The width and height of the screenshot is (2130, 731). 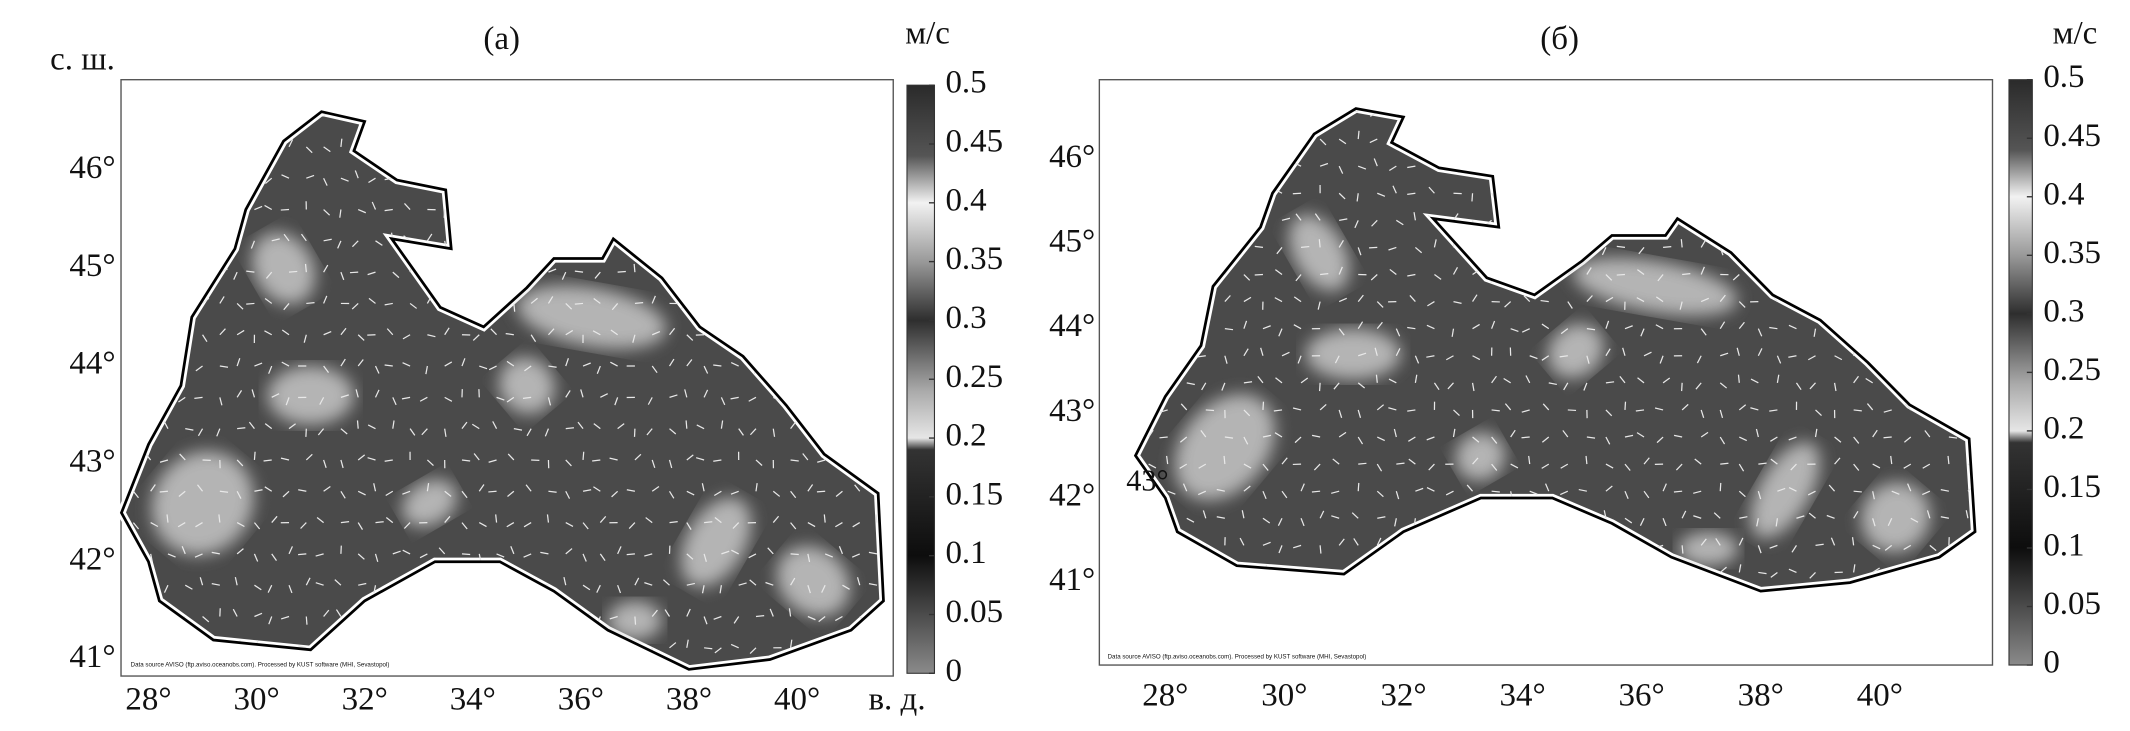 What do you see at coordinates (92, 266) in the screenshot?
I see `lat-tick-label: 45°` at bounding box center [92, 266].